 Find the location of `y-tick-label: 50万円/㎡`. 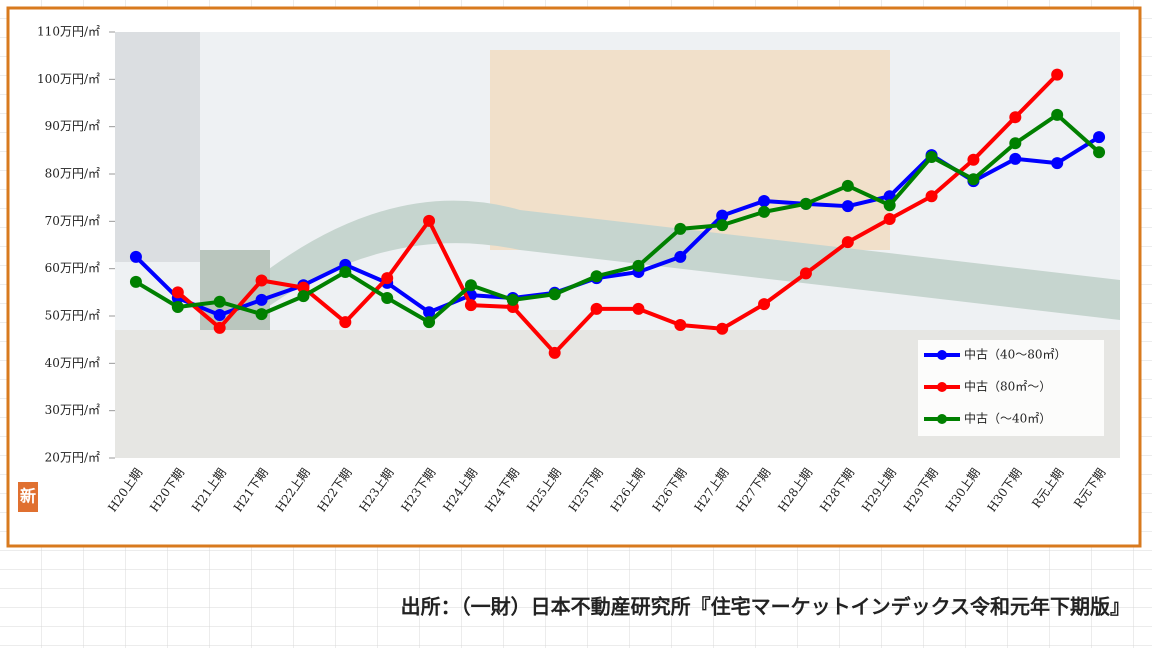

y-tick-label: 50万円/㎡ is located at coordinates (72, 316).